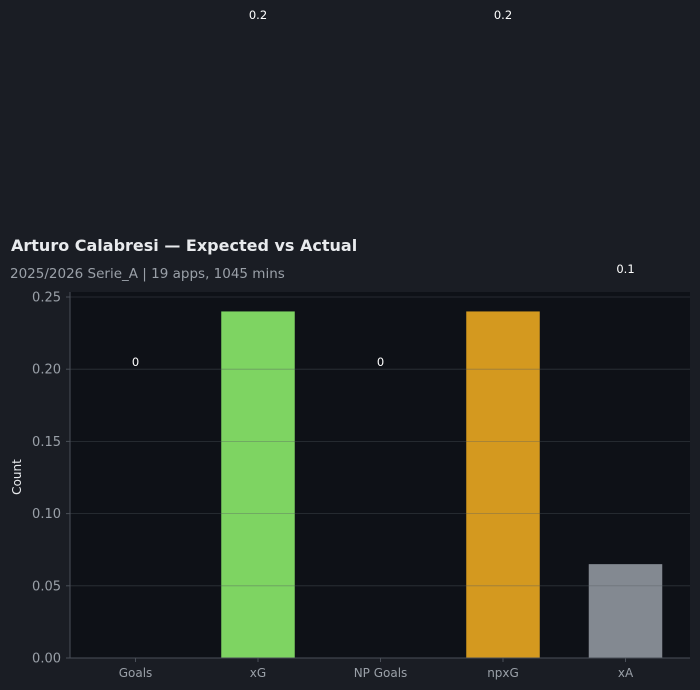 This screenshot has height=690, width=700. Describe the element at coordinates (625, 611) in the screenshot. I see `bar-xa` at that location.